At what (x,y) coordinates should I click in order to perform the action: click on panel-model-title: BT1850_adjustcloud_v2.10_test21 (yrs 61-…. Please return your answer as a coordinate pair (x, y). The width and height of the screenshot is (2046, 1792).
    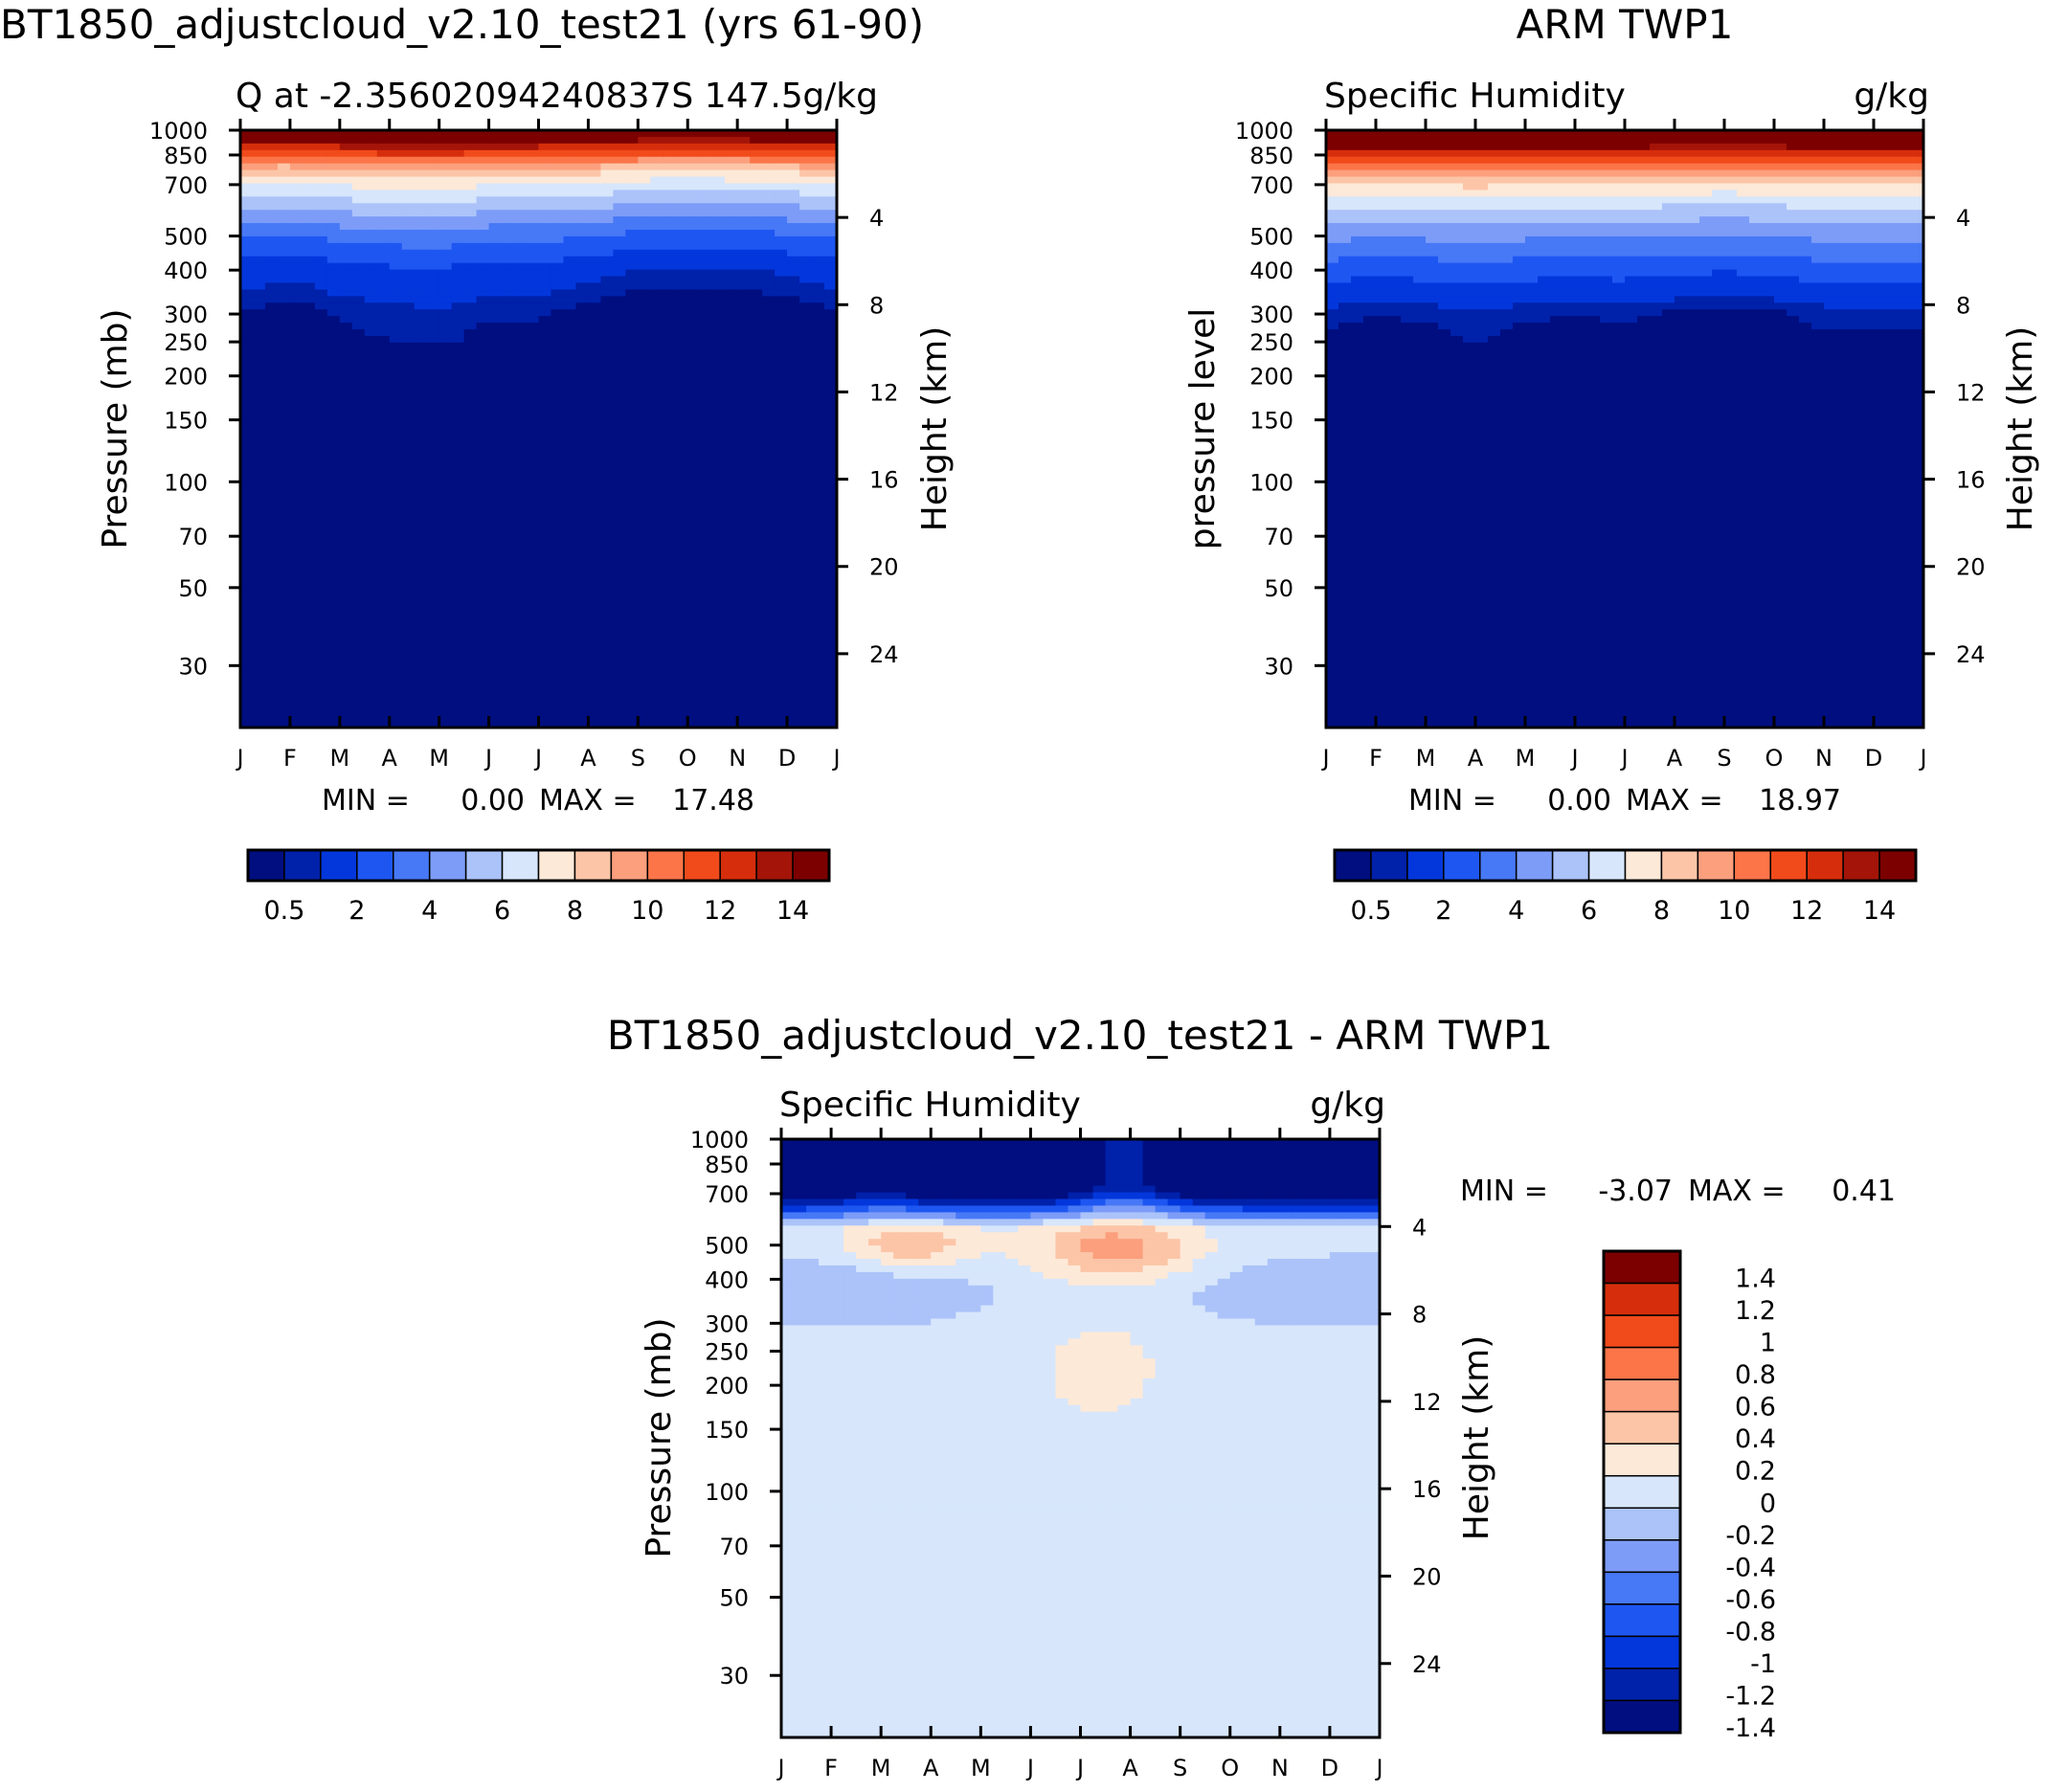
    Looking at the image, I should click on (462, 24).